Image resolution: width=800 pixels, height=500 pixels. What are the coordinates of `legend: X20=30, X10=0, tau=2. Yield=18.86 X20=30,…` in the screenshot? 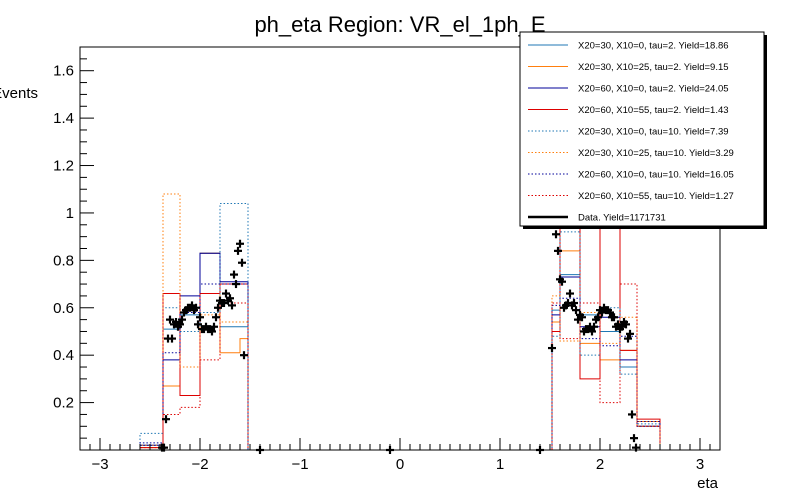 It's located at (643, 130).